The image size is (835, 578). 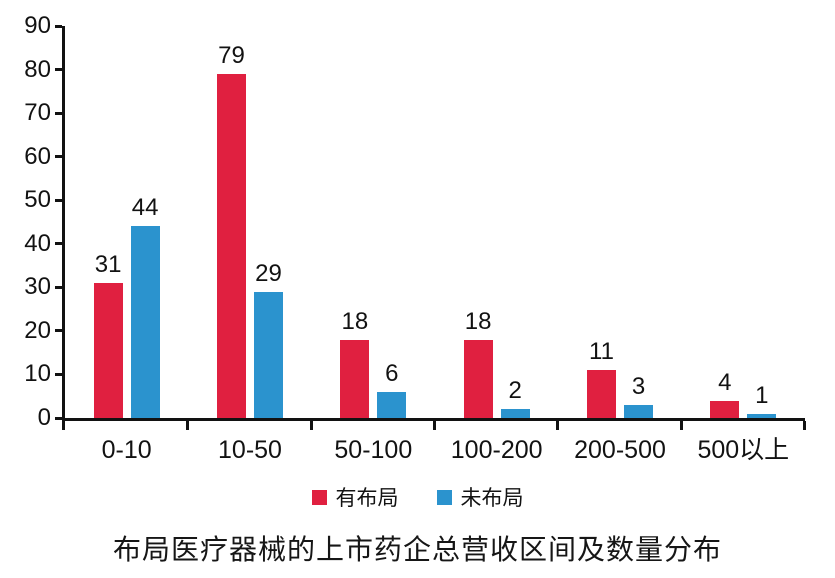 What do you see at coordinates (37, 200) in the screenshot?
I see `y-axis-label: 50` at bounding box center [37, 200].